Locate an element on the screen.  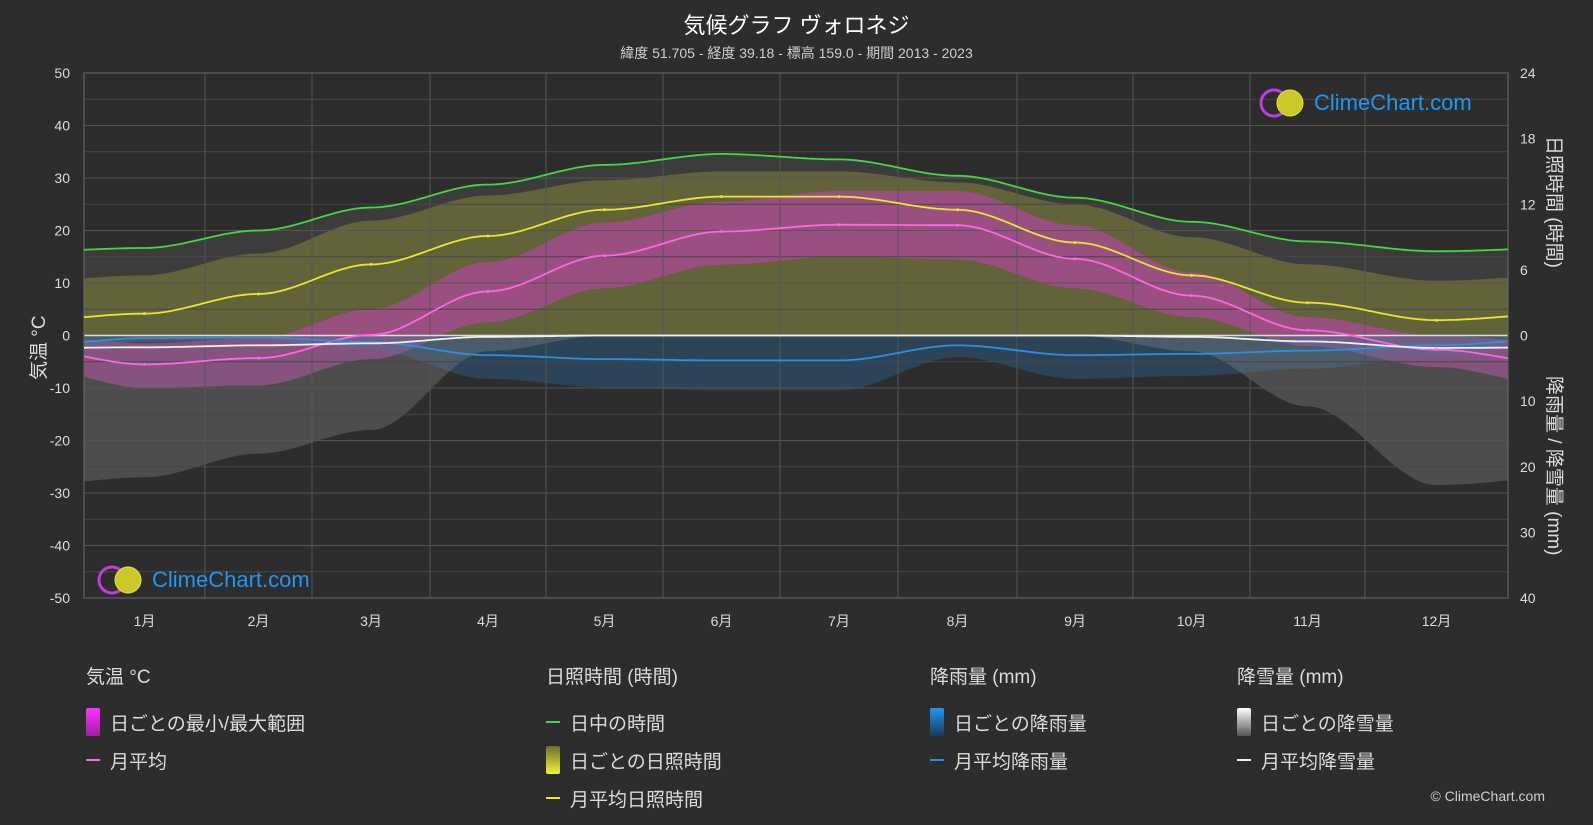
x-tick-label: 3月 is located at coordinates (371, 621).